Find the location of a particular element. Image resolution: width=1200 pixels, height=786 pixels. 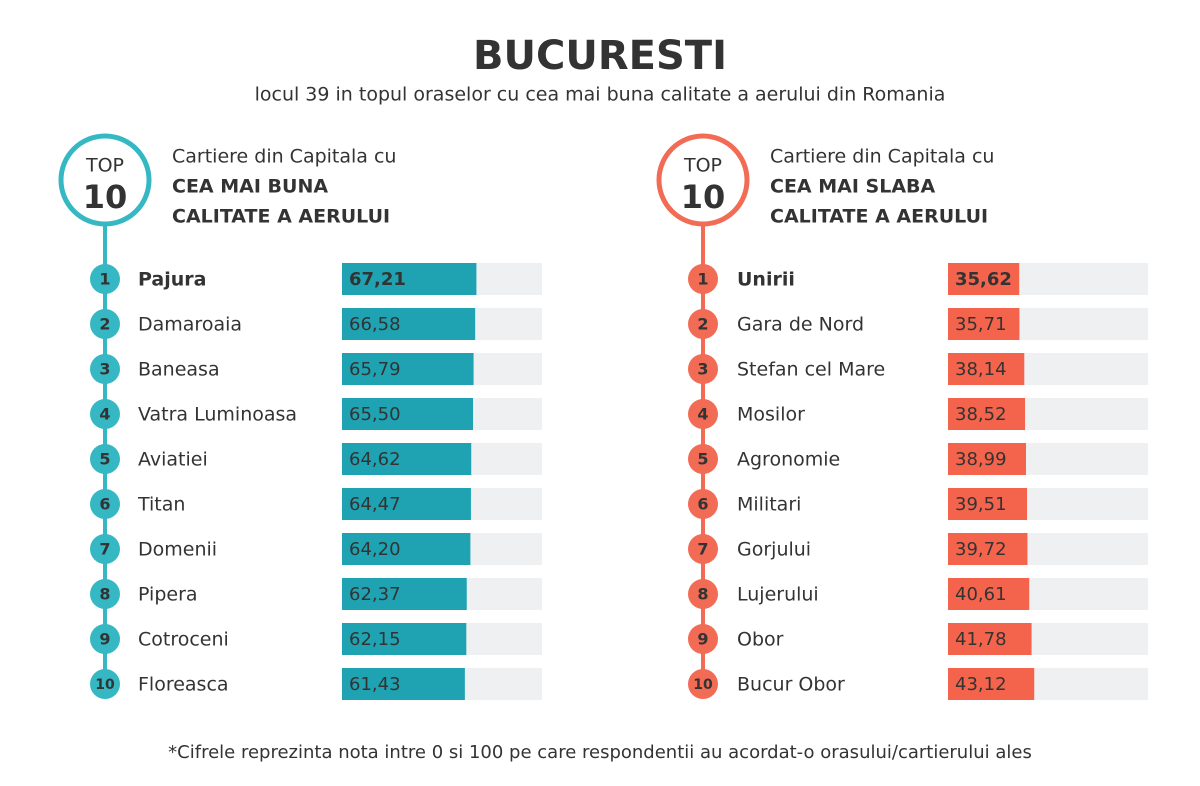

category-label: Damaroaia is located at coordinates (190, 325).